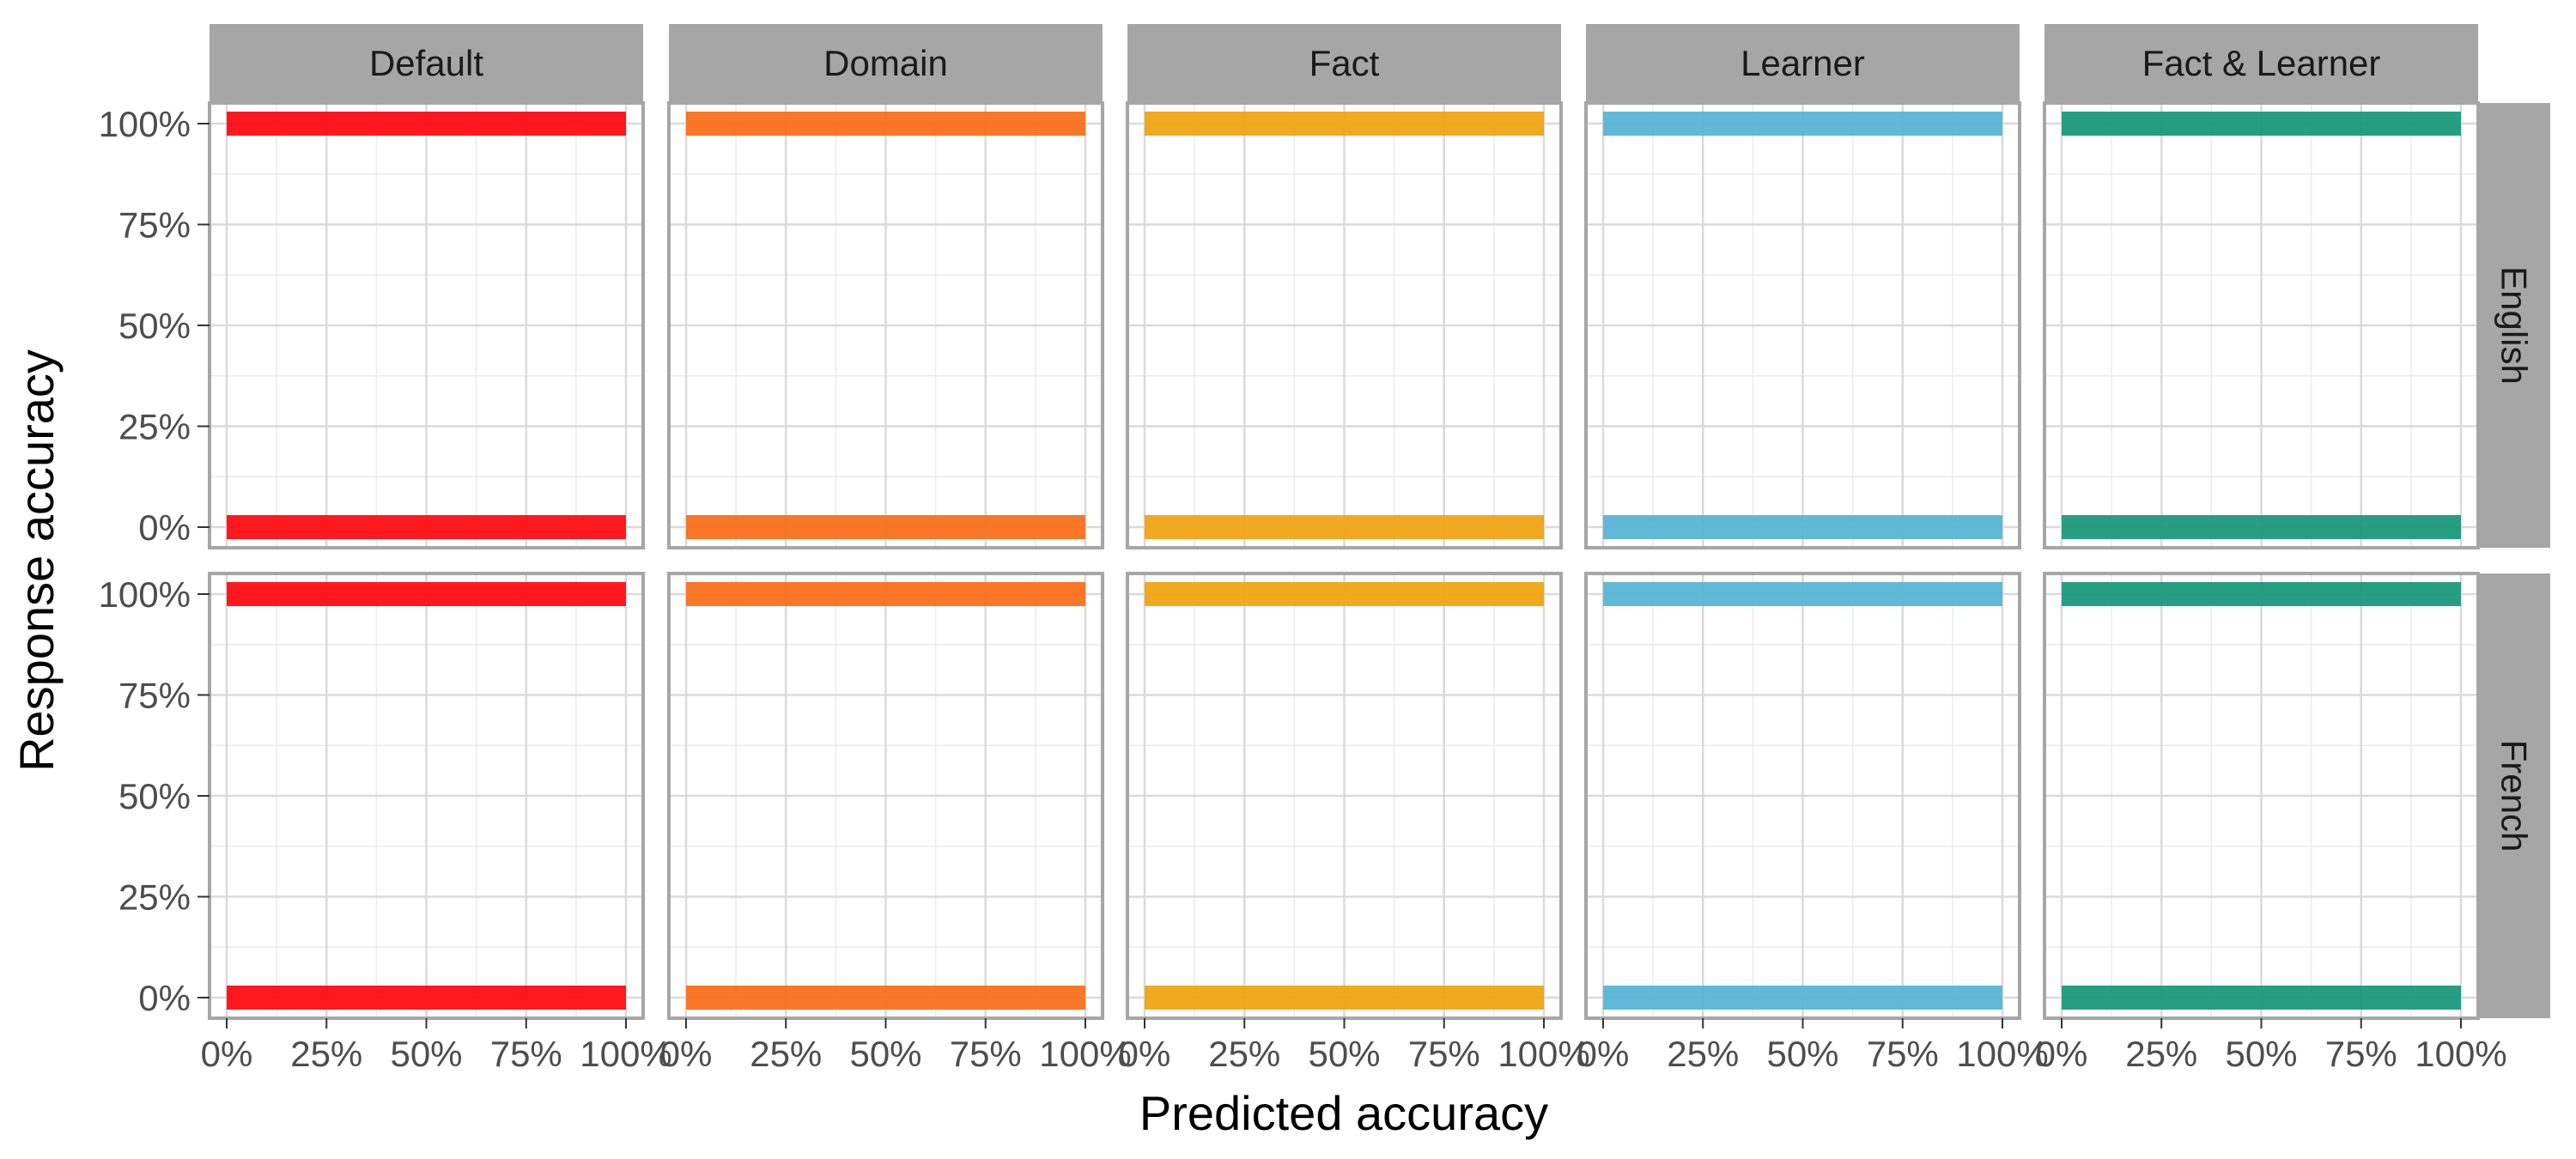 This screenshot has height=1159, width=2576. What do you see at coordinates (2261, 796) in the screenshot?
I see `panel-french-fact-learner` at bounding box center [2261, 796].